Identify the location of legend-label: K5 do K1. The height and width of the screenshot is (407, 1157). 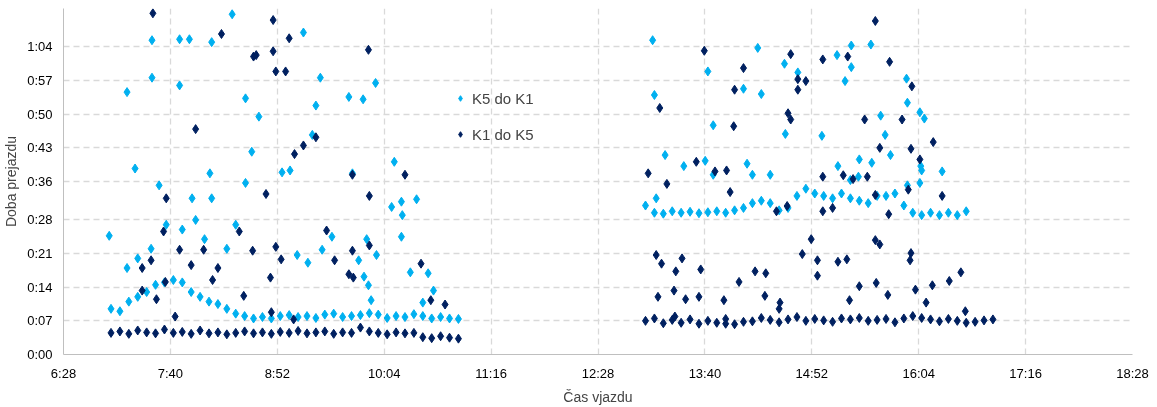
(503, 98).